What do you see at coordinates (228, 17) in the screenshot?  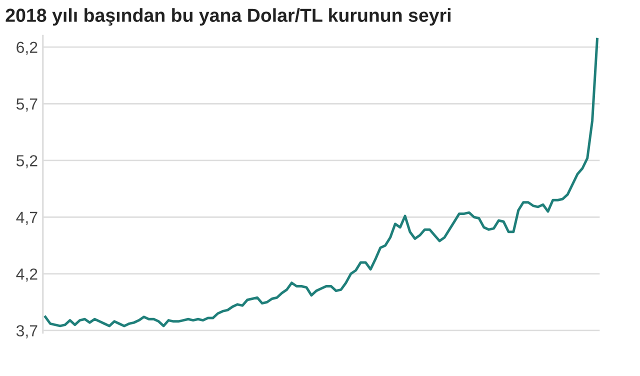 I see `chart-title: 2018 yılı başından bu yana Dolar/TL kurunun seyri` at bounding box center [228, 17].